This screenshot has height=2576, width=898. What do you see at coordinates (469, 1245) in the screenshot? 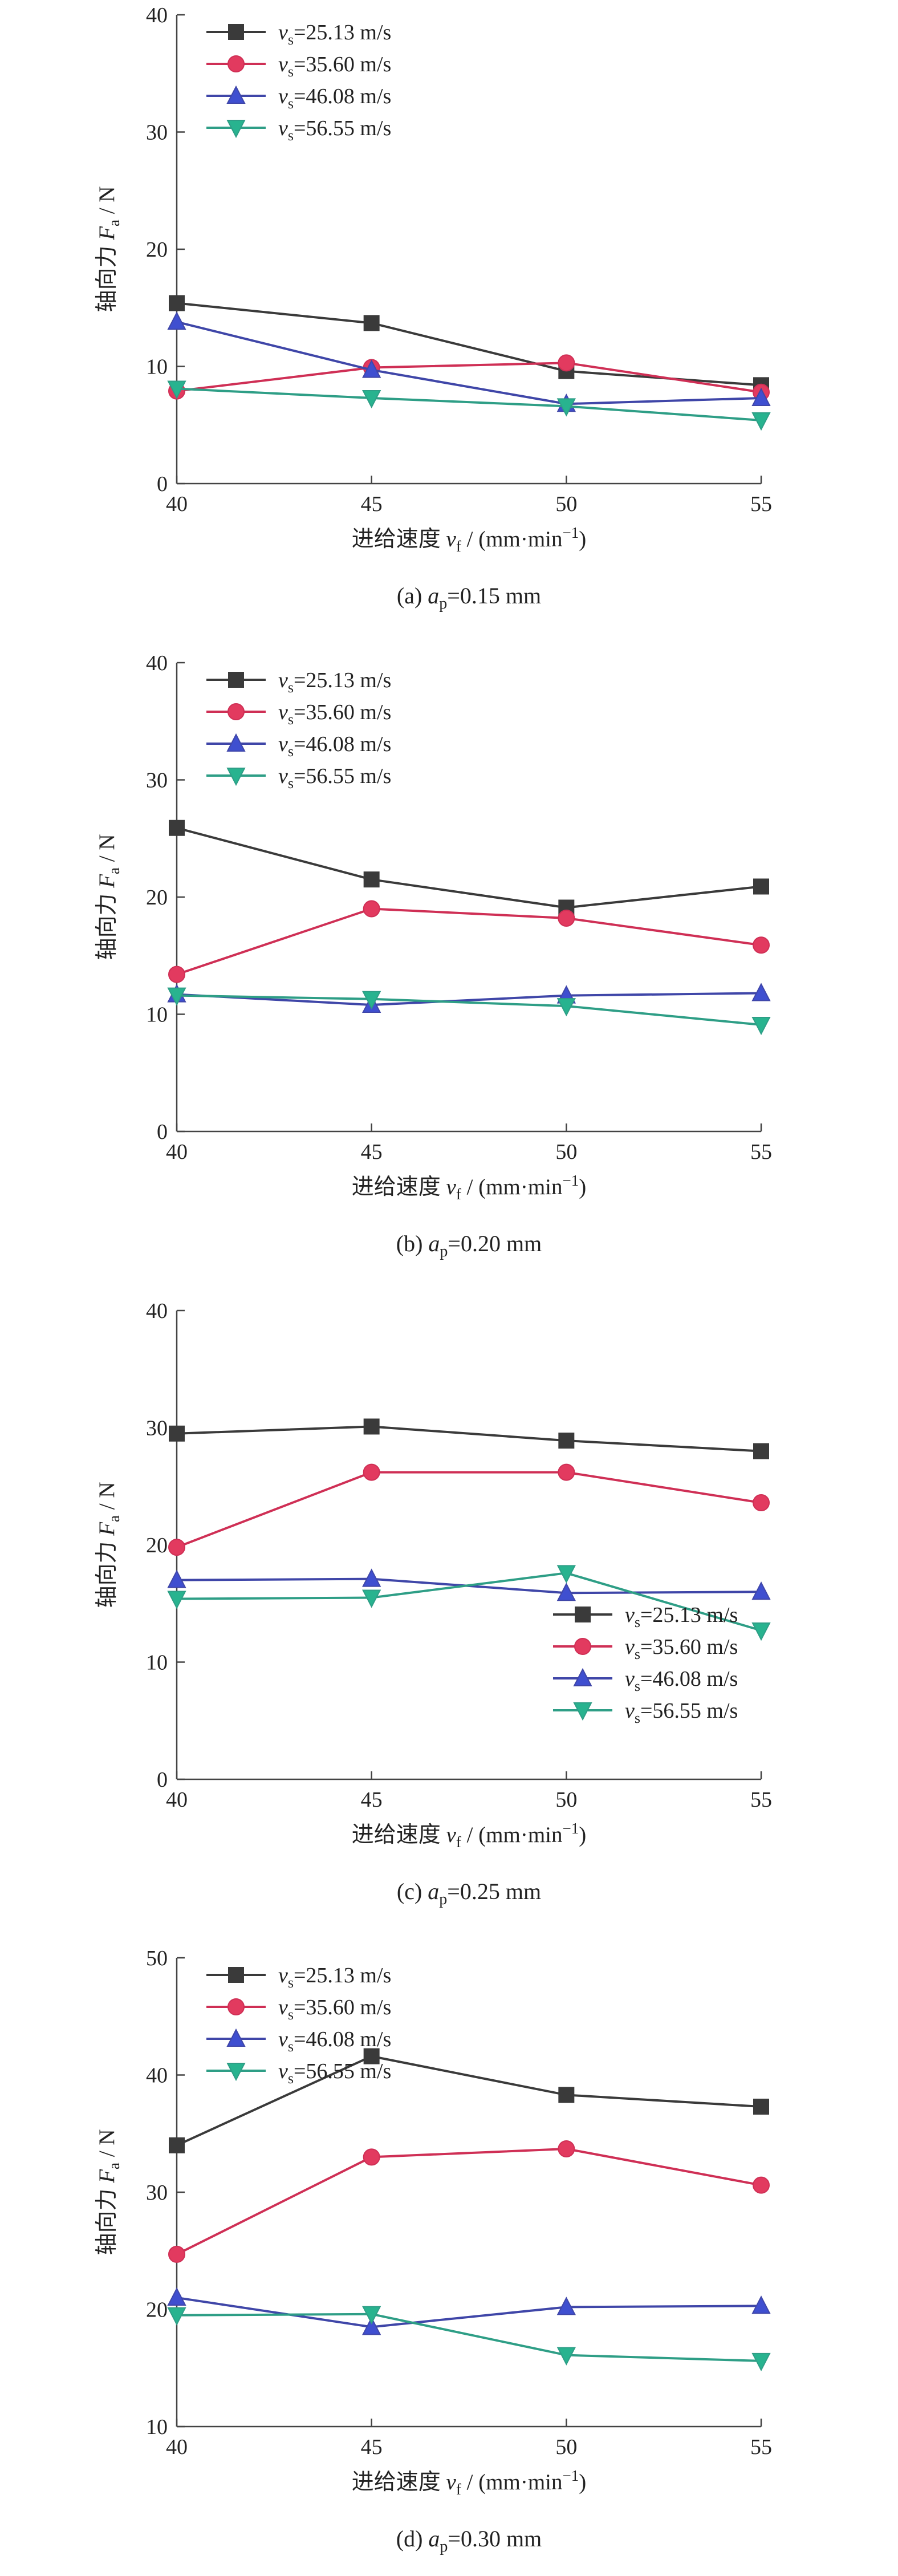
I see `panel-caption: (b) ap=0.20 mm` at bounding box center [469, 1245].